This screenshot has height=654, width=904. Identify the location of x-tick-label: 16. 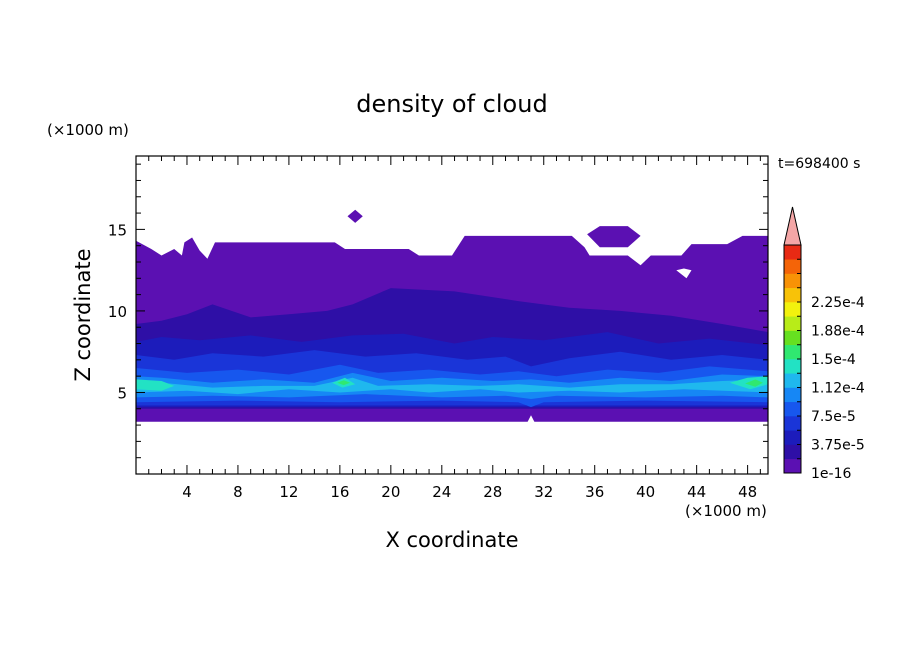
(339, 492).